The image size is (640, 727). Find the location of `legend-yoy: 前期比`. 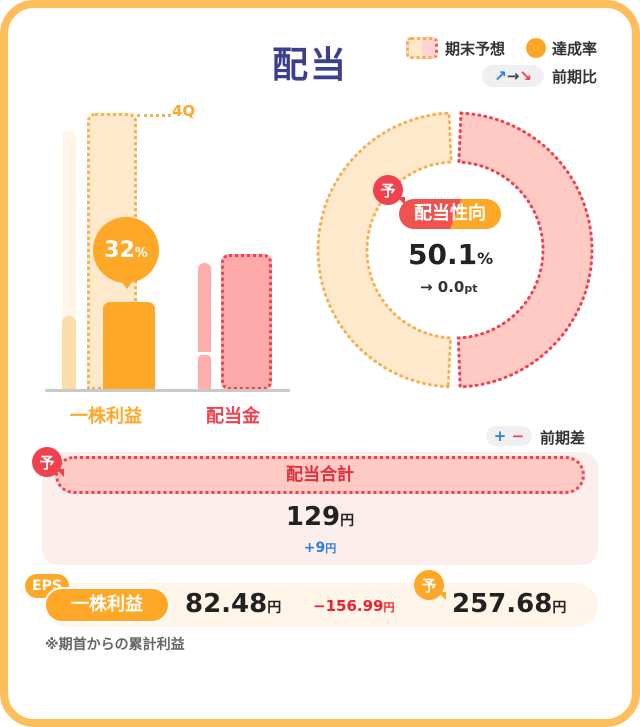

legend-yoy: 前期比 is located at coordinates (575, 77).